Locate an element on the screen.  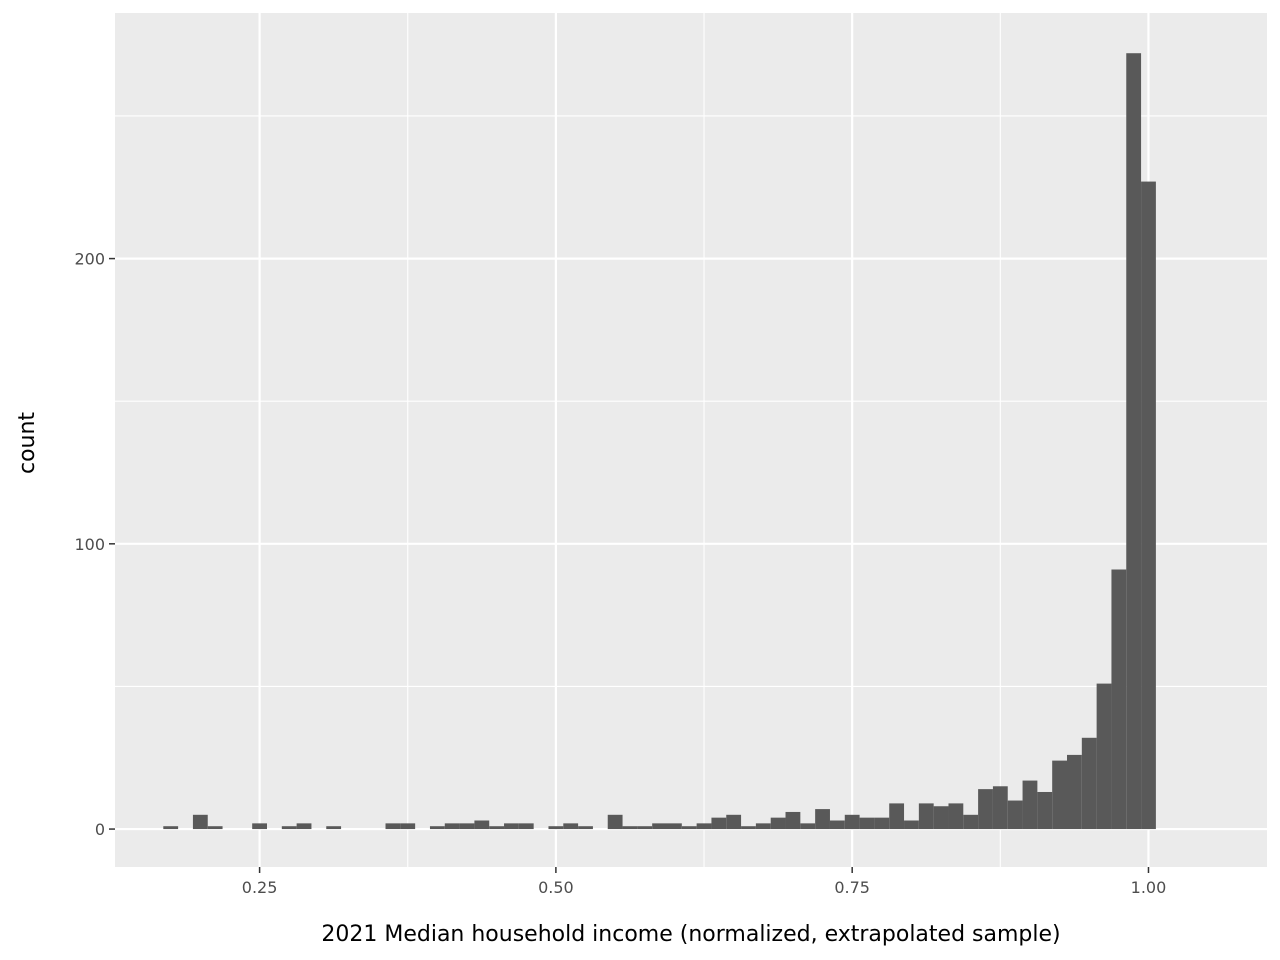
y-tick-label: 100 is located at coordinates (89, 544).